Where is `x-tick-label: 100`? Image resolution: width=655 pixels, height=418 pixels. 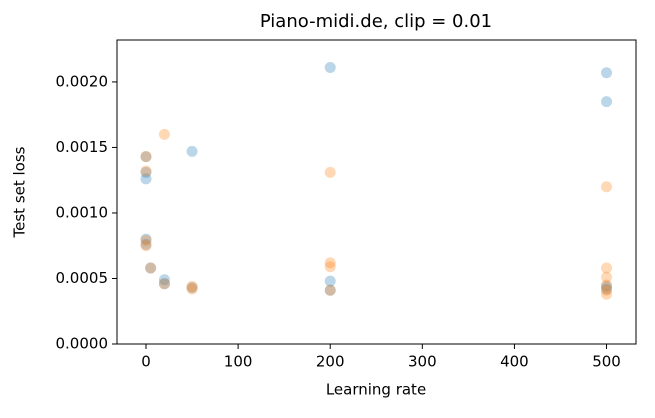 x-tick-label: 100 is located at coordinates (238, 362).